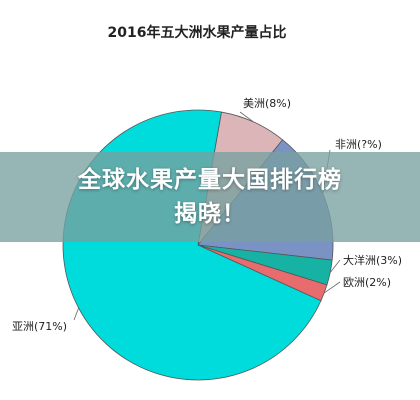 The width and height of the screenshot is (420, 400). I want to click on slice-label: 亚洲(71%), so click(39, 326).